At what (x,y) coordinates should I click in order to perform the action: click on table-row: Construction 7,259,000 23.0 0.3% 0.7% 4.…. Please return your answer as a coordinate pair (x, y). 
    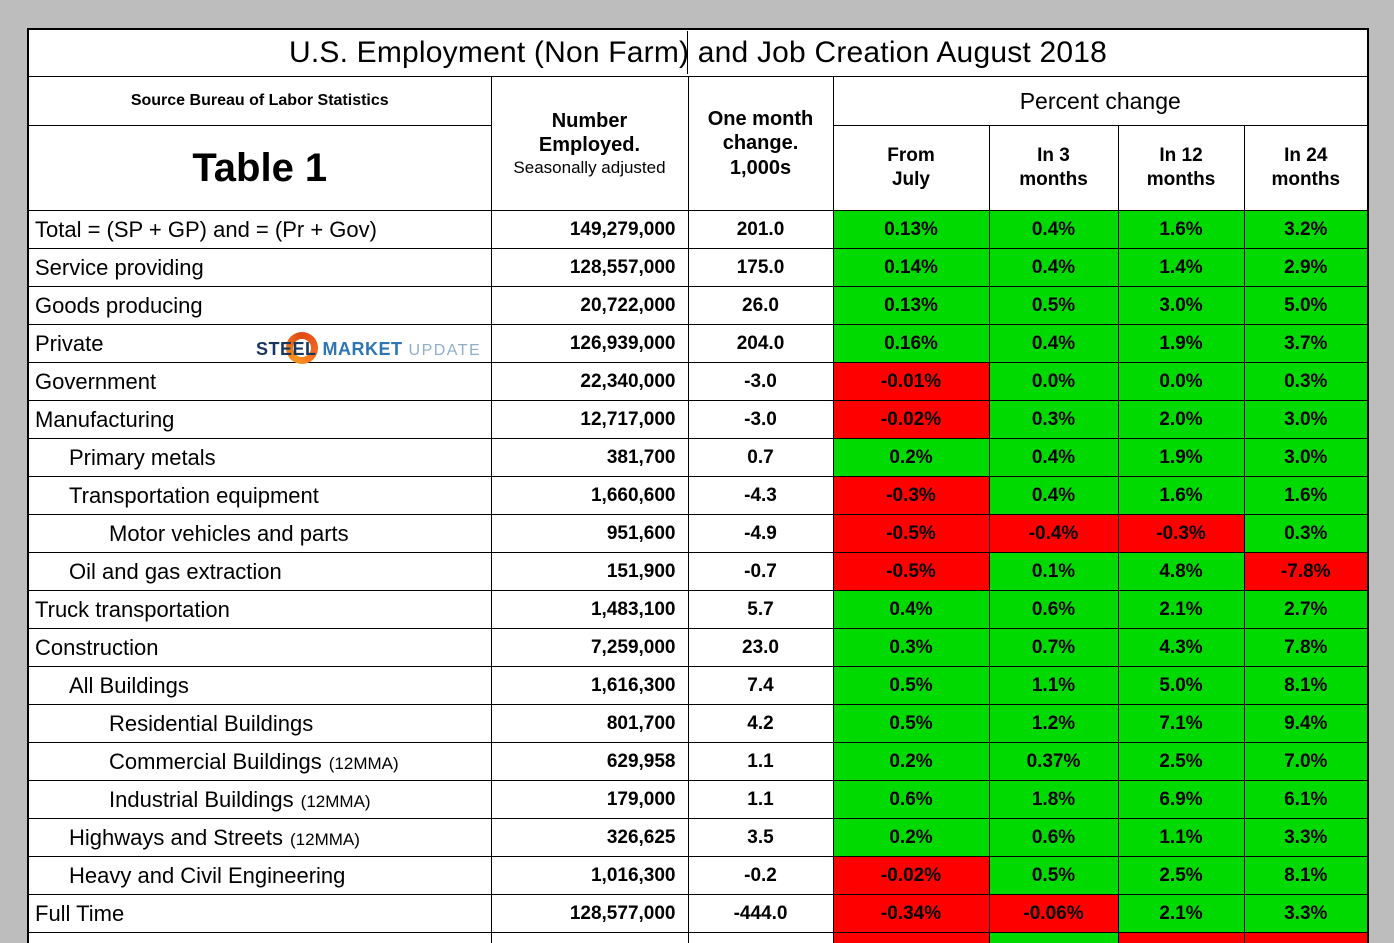
    Looking at the image, I should click on (698, 647).